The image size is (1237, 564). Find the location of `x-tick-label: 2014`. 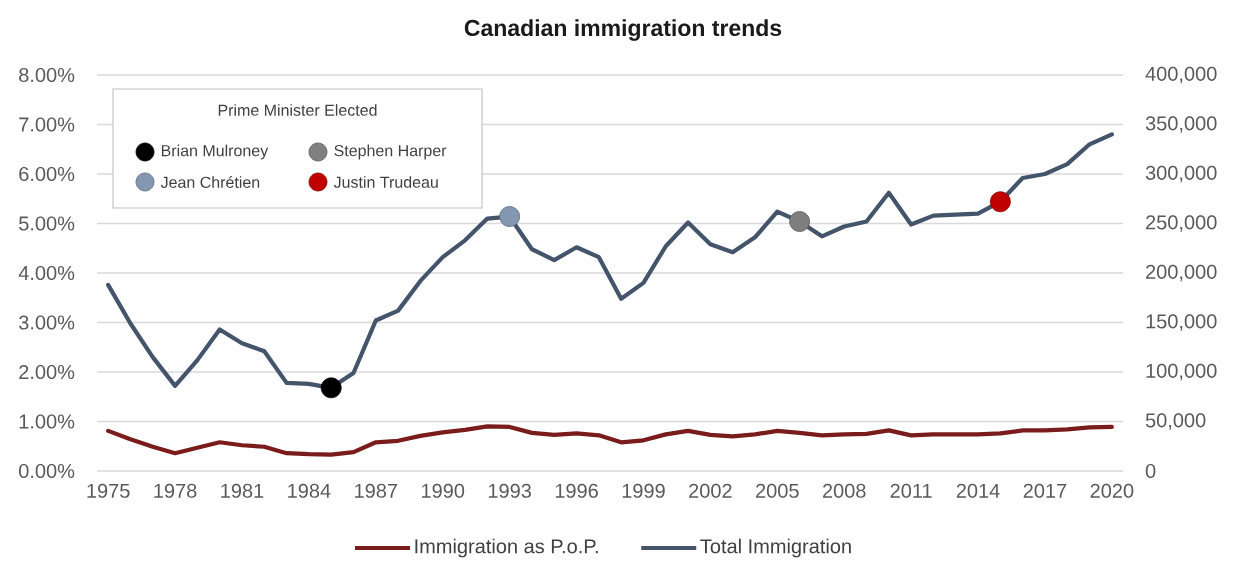

x-tick-label: 2014 is located at coordinates (978, 490).